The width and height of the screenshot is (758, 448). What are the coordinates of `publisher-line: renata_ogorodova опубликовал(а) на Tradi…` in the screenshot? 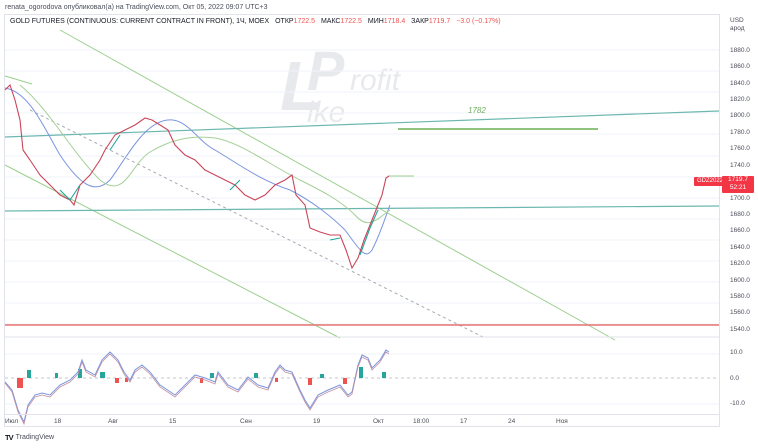 It's located at (136, 7).